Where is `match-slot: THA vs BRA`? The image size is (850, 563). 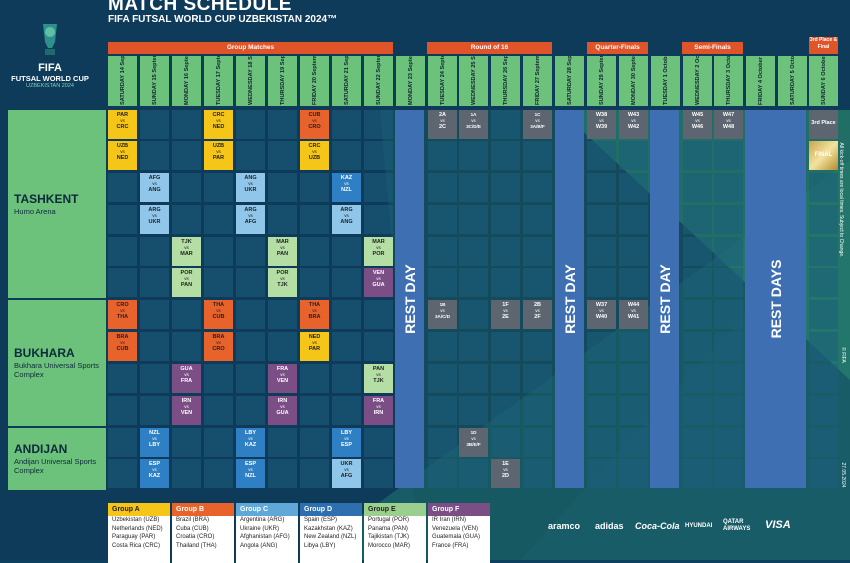
match-slot: THA vs BRA is located at coordinates (314, 314).